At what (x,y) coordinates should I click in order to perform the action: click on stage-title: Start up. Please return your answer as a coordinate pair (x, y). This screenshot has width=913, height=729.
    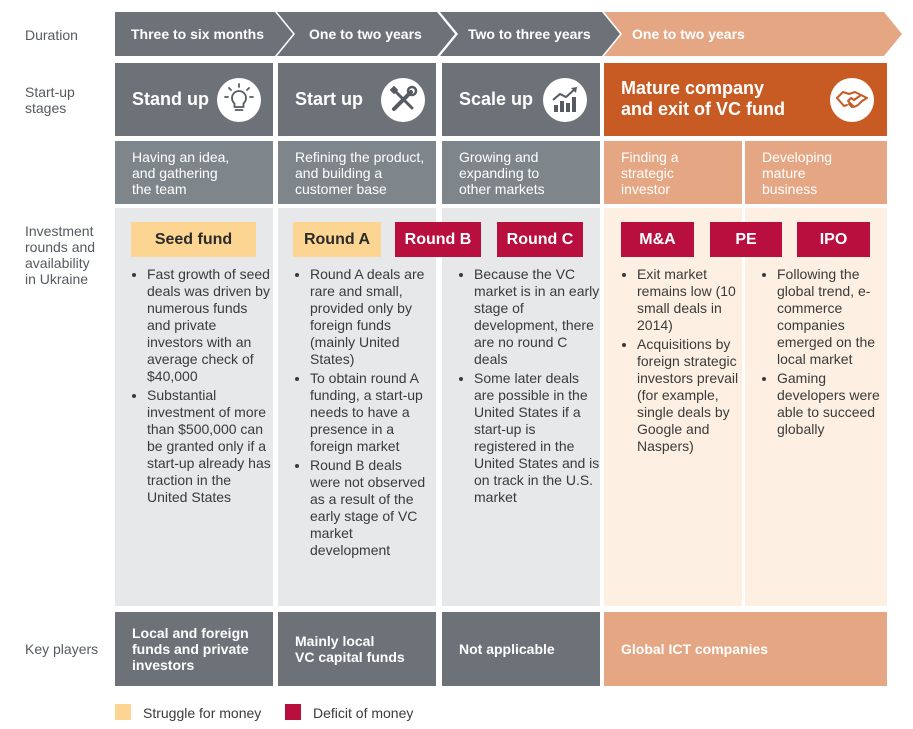
    Looking at the image, I should click on (329, 99).